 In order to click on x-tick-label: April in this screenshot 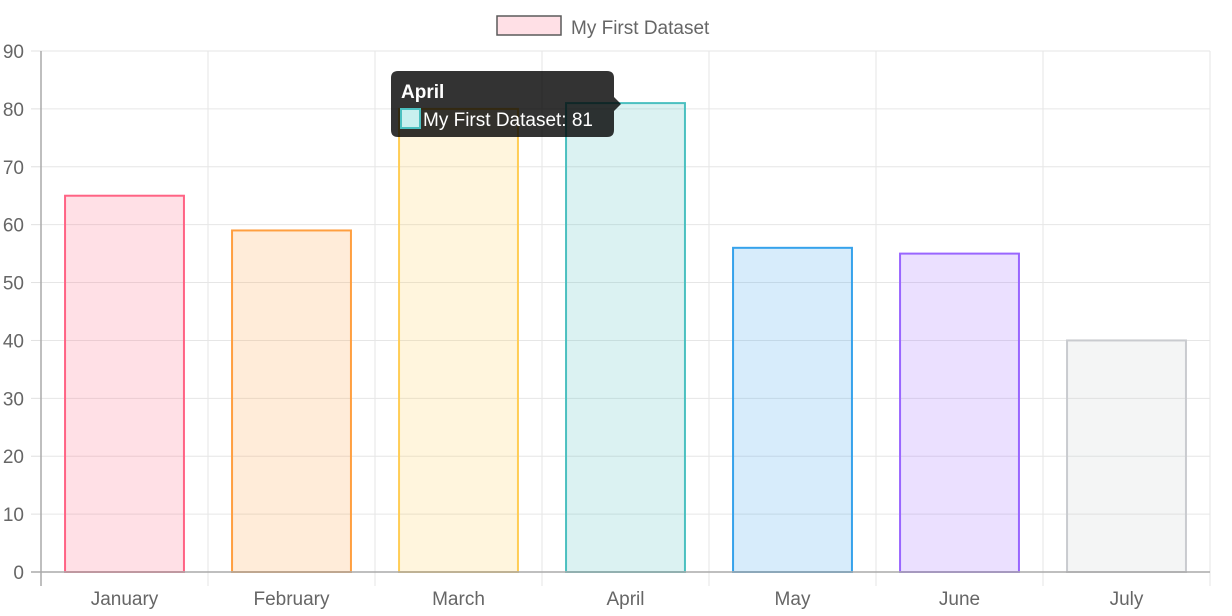, I will do `click(625, 599)`.